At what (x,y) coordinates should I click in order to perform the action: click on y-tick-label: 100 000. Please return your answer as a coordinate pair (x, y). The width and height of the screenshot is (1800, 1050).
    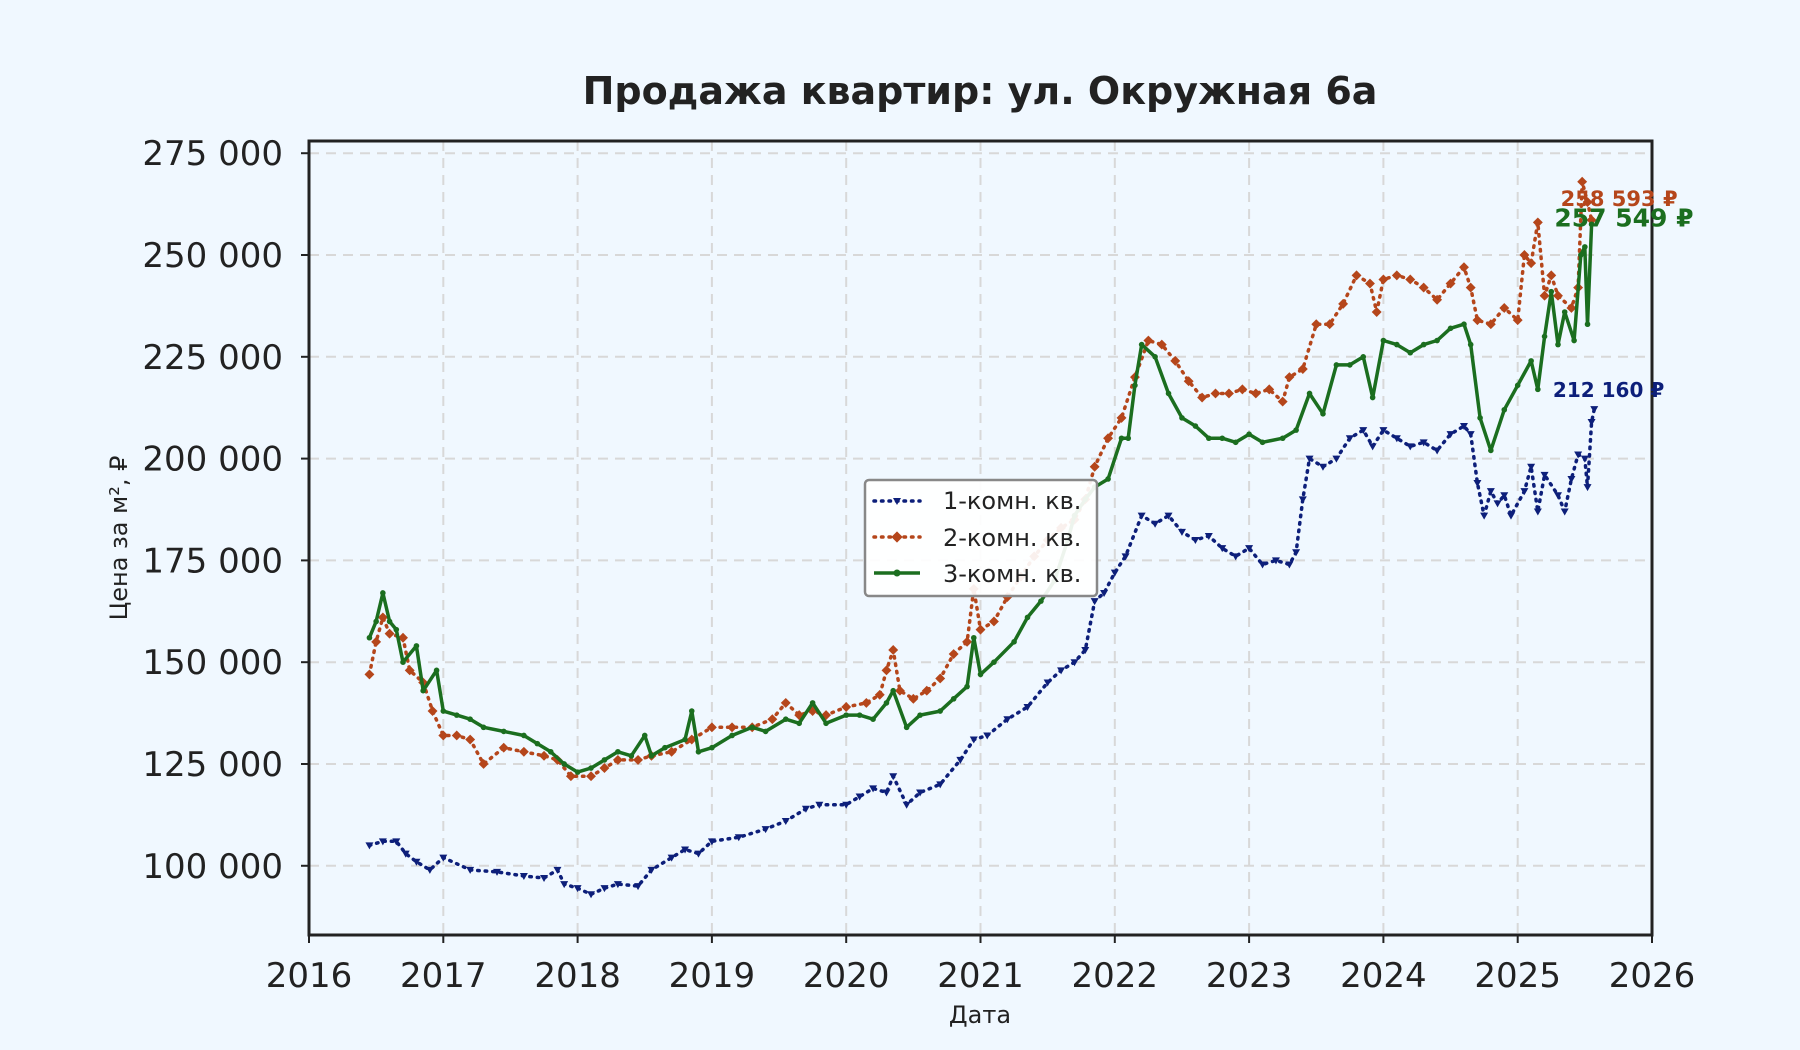
    Looking at the image, I should click on (212, 867).